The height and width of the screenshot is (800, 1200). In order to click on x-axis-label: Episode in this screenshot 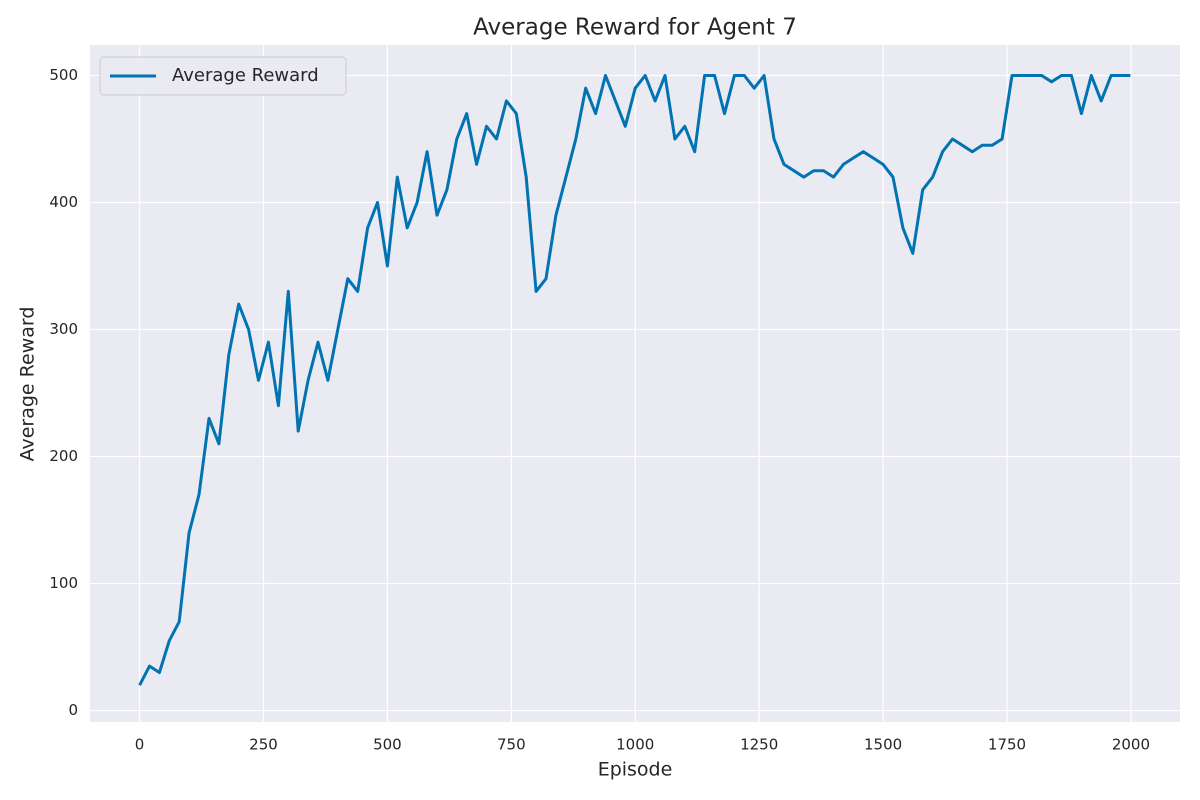, I will do `click(635, 770)`.